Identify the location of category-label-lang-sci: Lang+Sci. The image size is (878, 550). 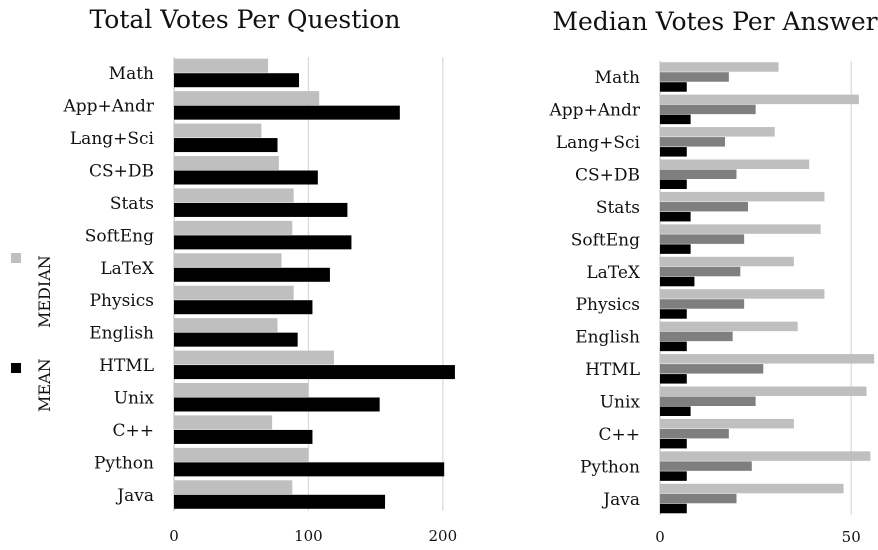
(598, 143).